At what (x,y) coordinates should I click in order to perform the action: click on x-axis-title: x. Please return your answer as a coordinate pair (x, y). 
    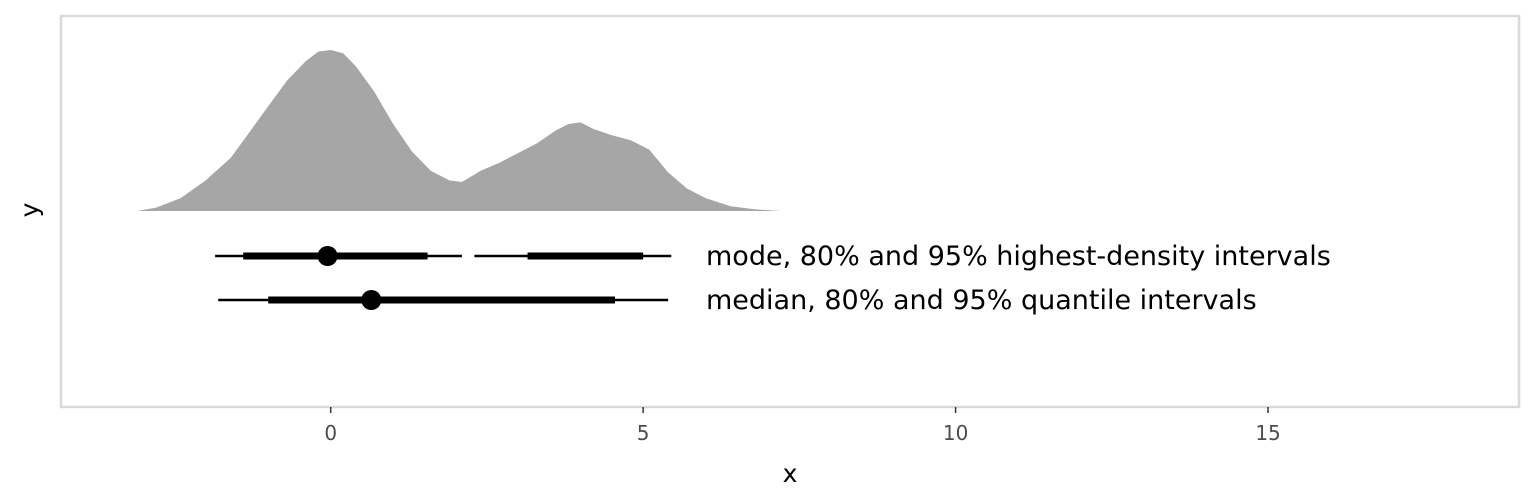
    Looking at the image, I should click on (790, 473).